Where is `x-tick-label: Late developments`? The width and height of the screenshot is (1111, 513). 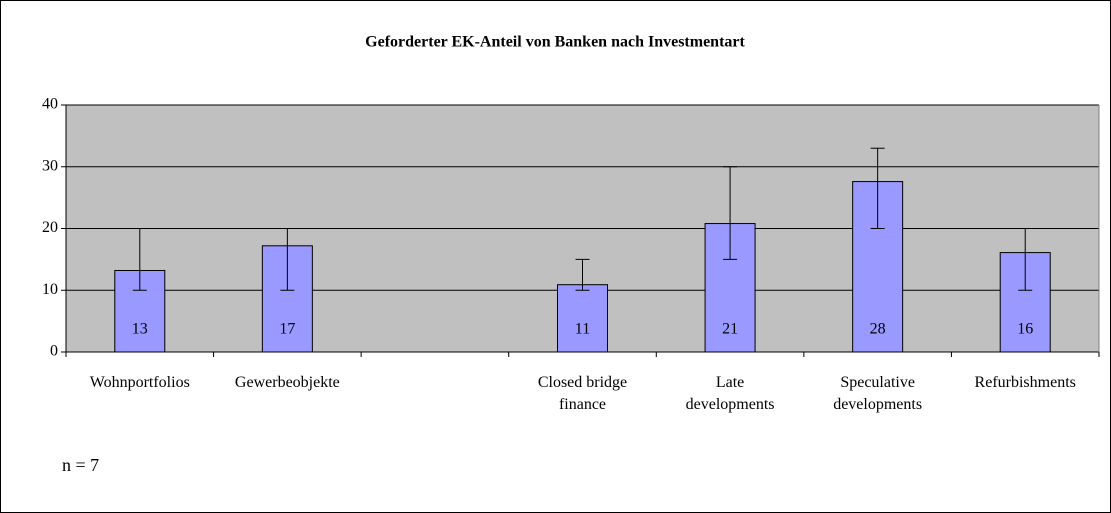 x-tick-label: Late developments is located at coordinates (730, 393).